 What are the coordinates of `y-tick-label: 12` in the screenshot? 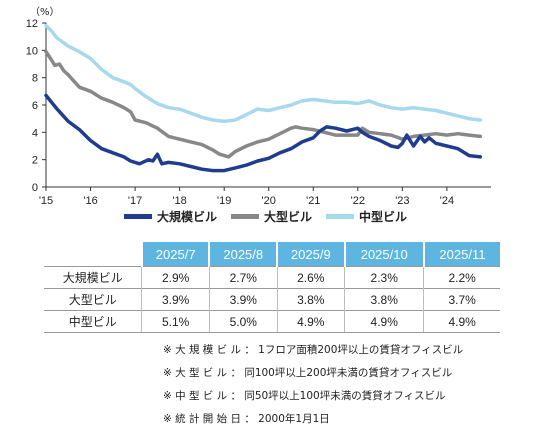 It's located at (32, 24).